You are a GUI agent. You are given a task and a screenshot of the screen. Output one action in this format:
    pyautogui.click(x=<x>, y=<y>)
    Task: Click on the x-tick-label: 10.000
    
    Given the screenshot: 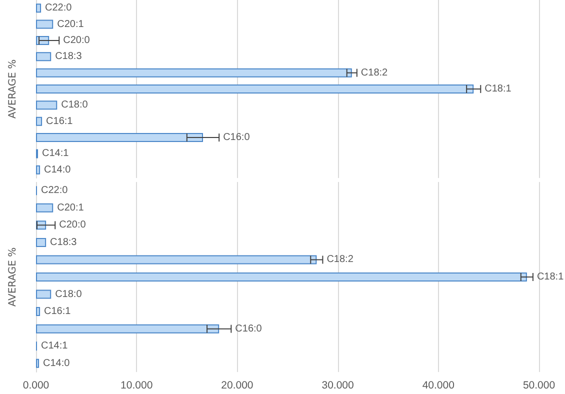 What is the action you would take?
    pyautogui.click(x=136, y=386)
    